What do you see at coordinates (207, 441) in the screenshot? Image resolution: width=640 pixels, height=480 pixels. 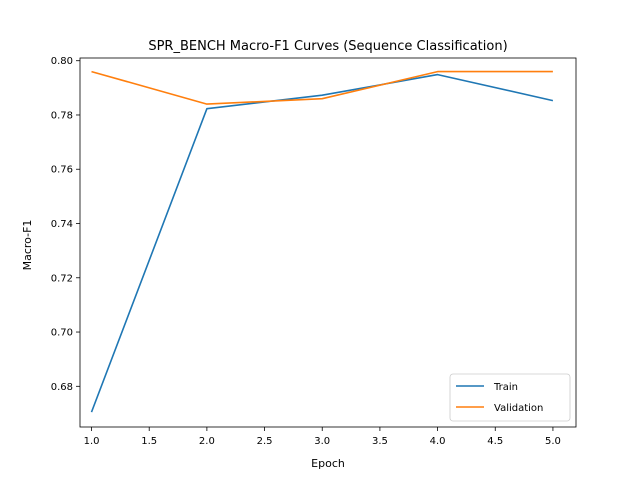 I see `x-tick-label: 2.0` at bounding box center [207, 441].